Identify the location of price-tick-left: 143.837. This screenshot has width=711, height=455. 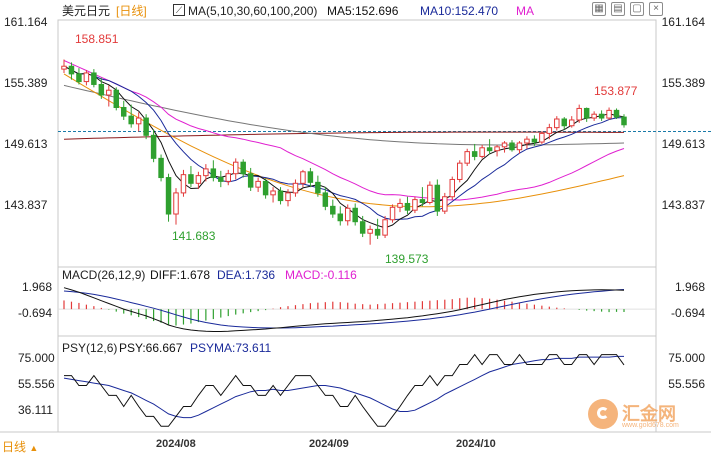
(26, 205).